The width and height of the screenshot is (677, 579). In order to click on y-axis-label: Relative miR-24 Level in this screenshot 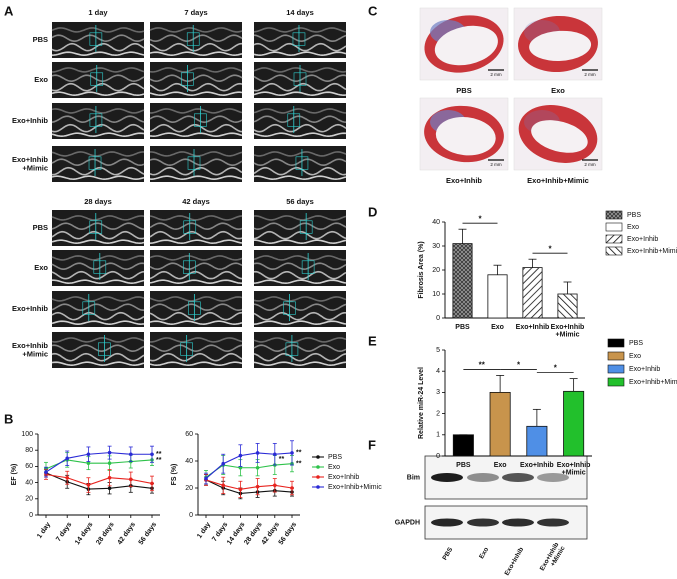, I will do `click(421, 403)`.